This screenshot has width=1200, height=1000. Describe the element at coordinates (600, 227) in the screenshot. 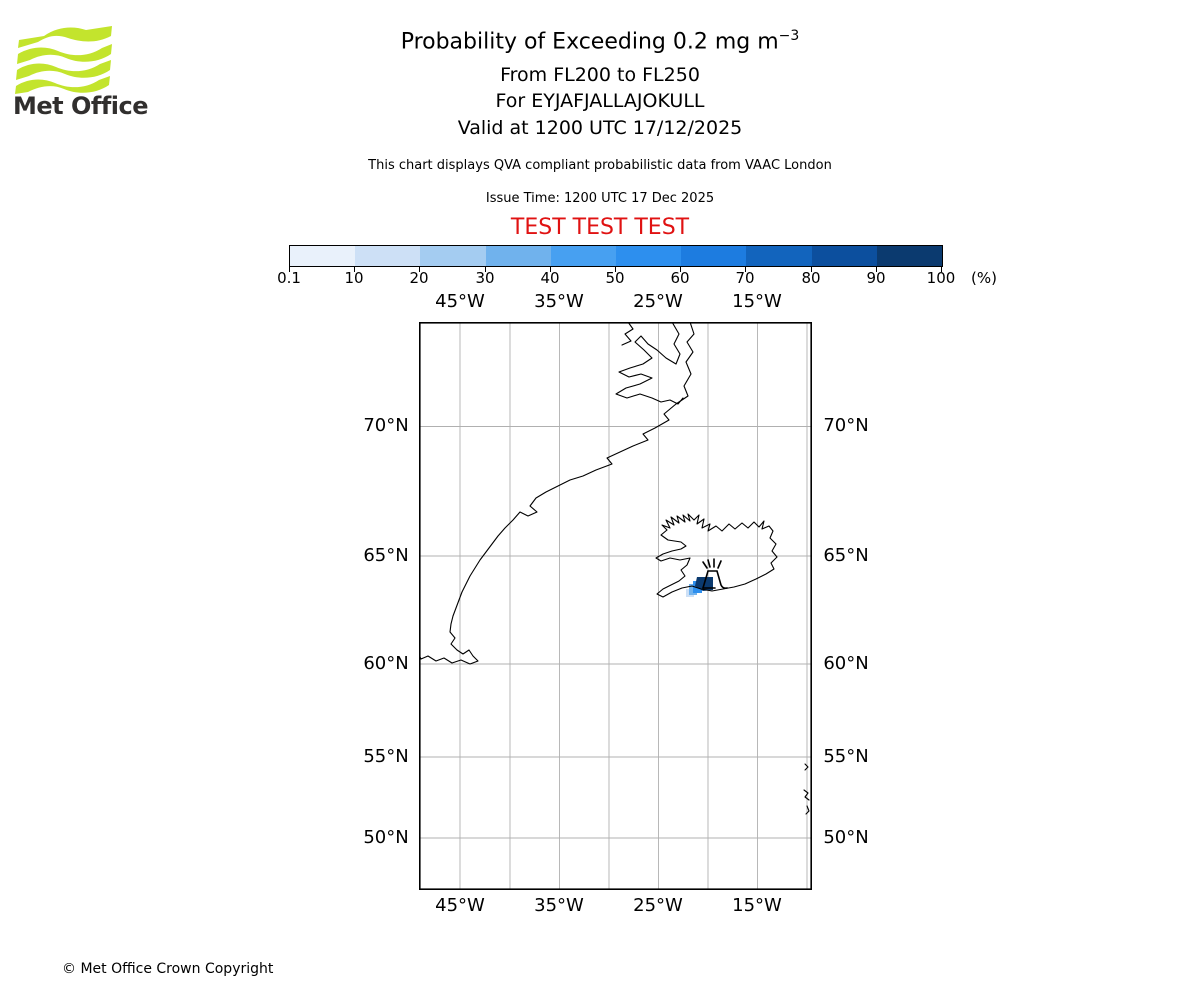

I see `test-banner: TEST TEST TEST` at that location.